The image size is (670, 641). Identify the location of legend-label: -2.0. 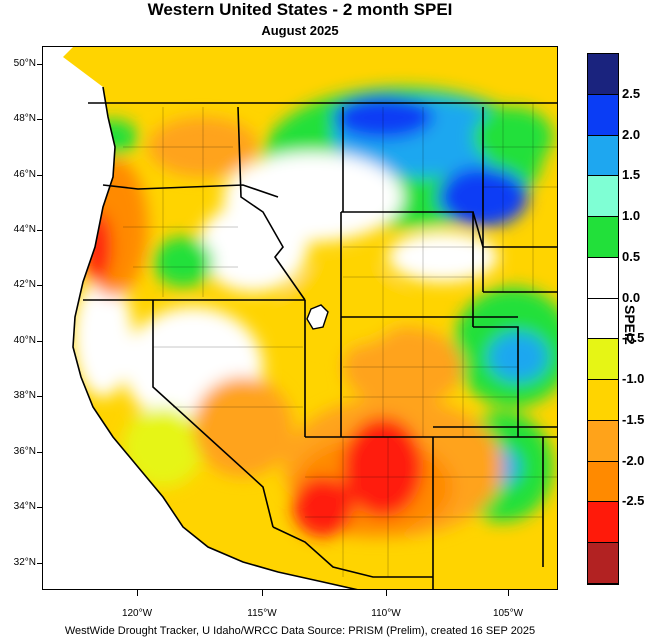
(633, 460).